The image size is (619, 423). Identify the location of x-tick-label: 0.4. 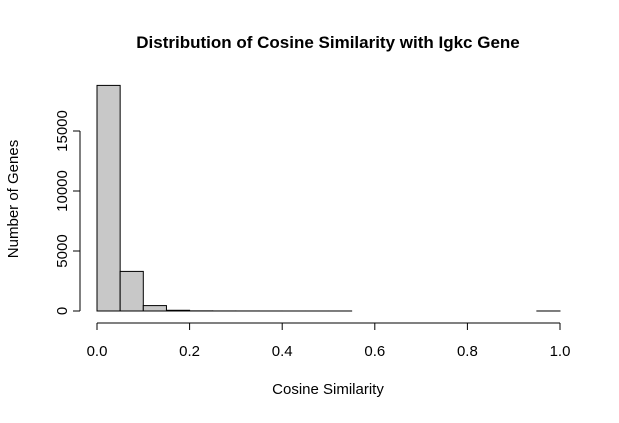
(282, 351).